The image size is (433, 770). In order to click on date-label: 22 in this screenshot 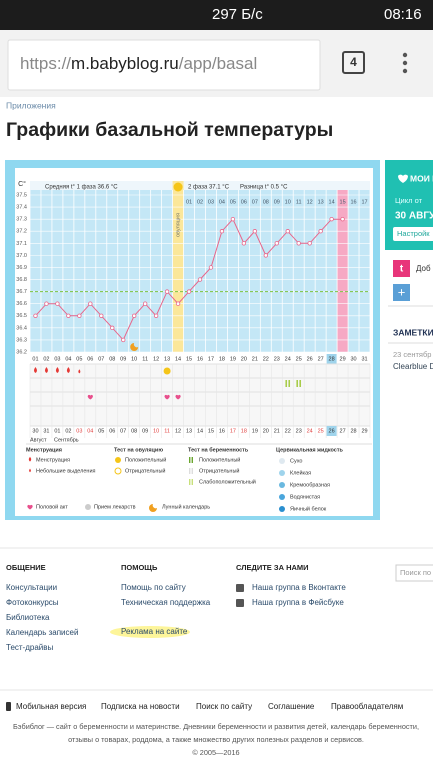, I will do `click(288, 431)`.